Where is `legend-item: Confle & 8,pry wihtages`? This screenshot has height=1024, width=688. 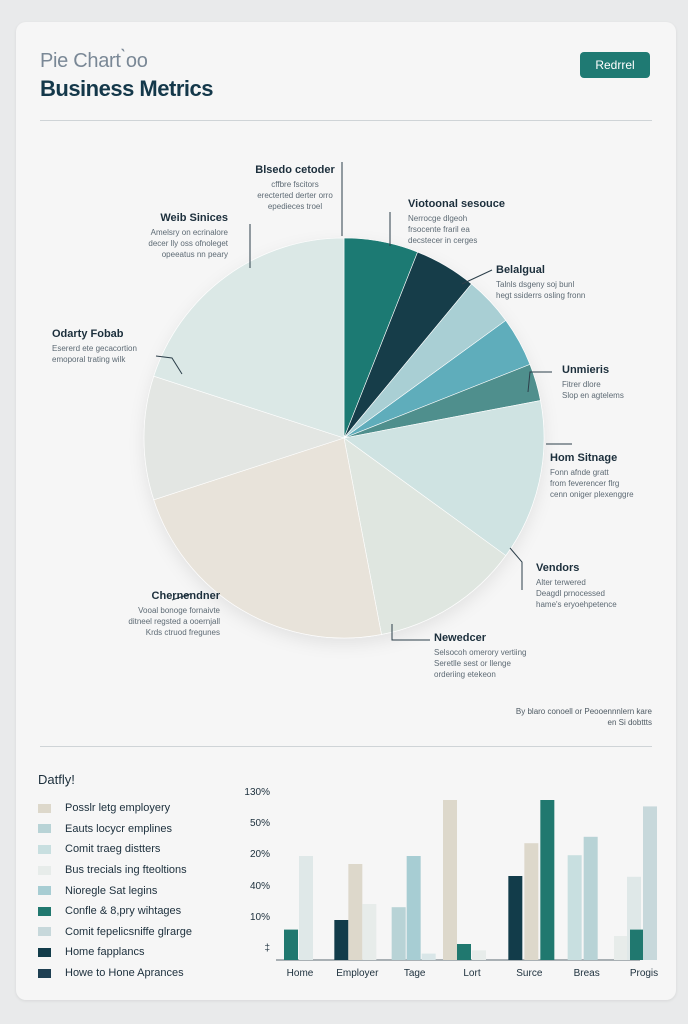
legend-item: Confle & 8,pry wihtages is located at coordinates (138, 911).